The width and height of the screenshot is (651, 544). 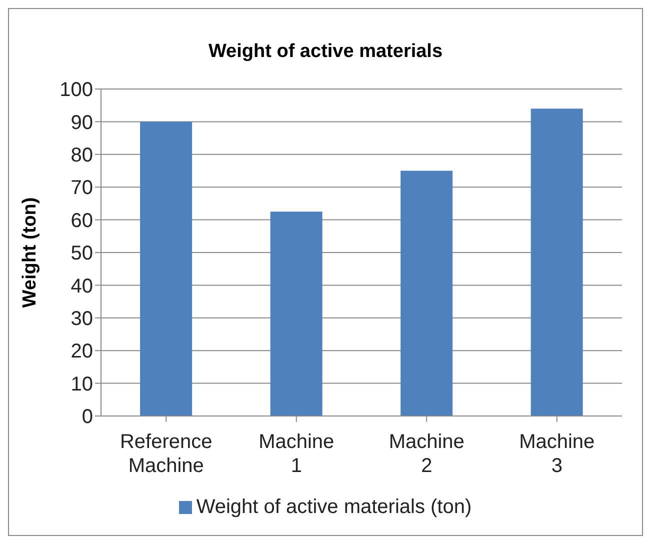 I want to click on x-tick-label: Machine 2, so click(x=426, y=454).